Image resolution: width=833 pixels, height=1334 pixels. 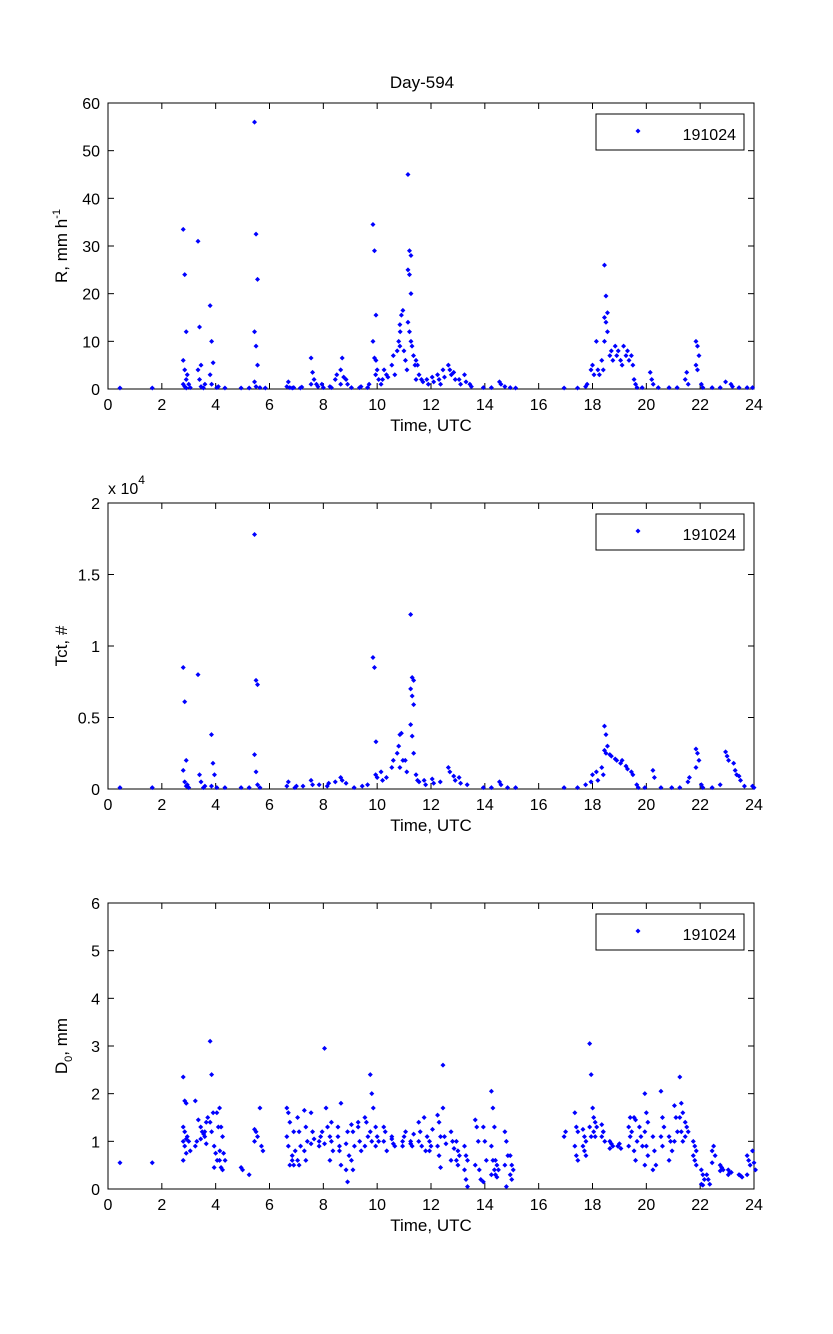 I want to click on x-tick-label: 0, so click(x=108, y=405).